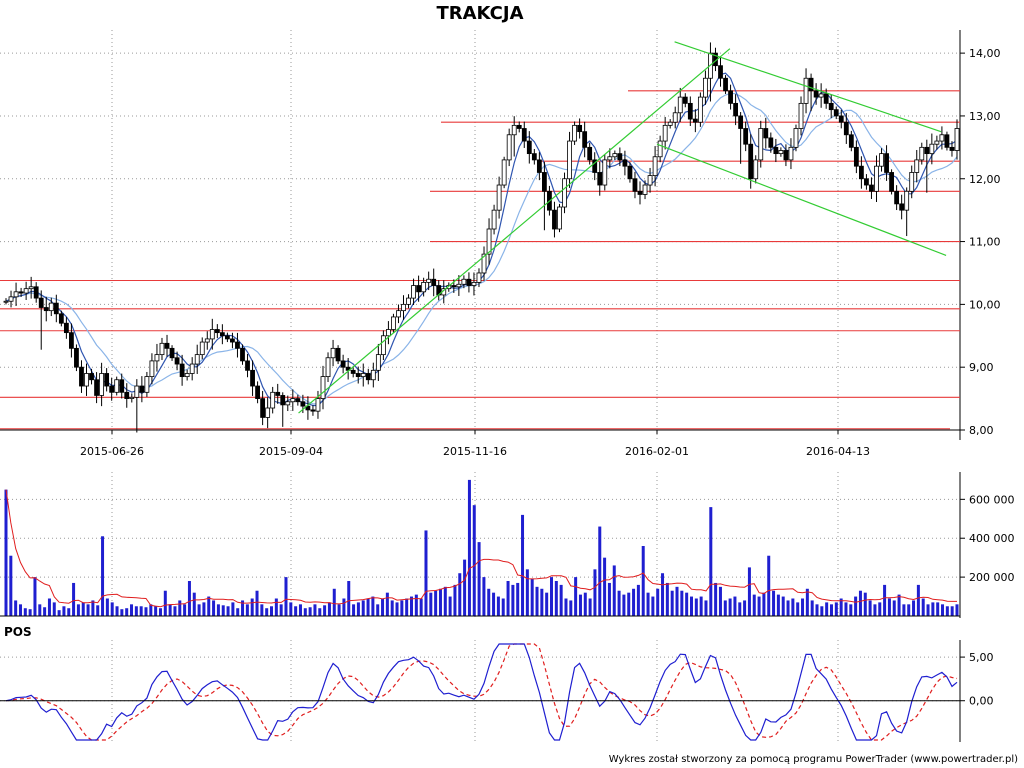  What do you see at coordinates (481, 548) in the screenshot?
I see `volume-average-line` at bounding box center [481, 548].